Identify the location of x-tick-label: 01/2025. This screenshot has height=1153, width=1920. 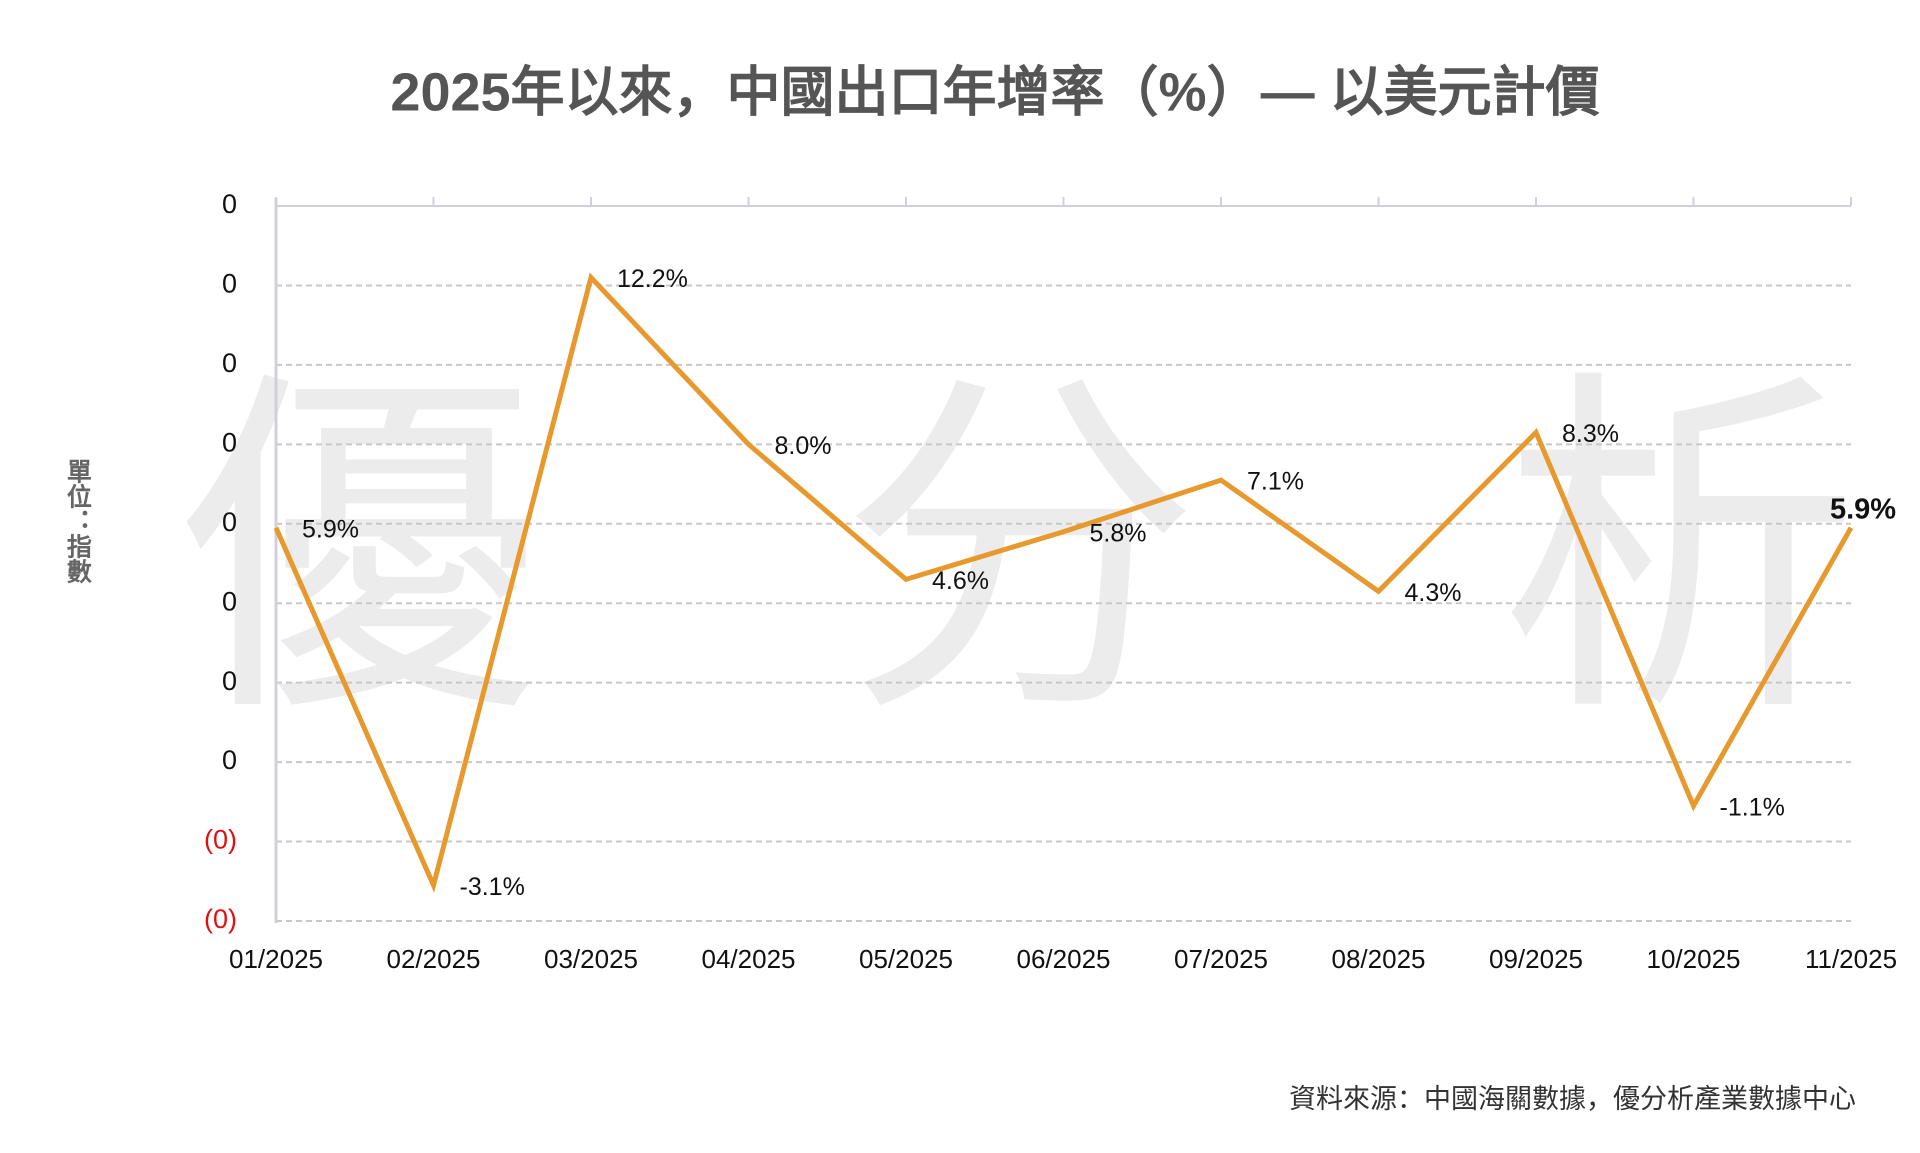
(276, 959).